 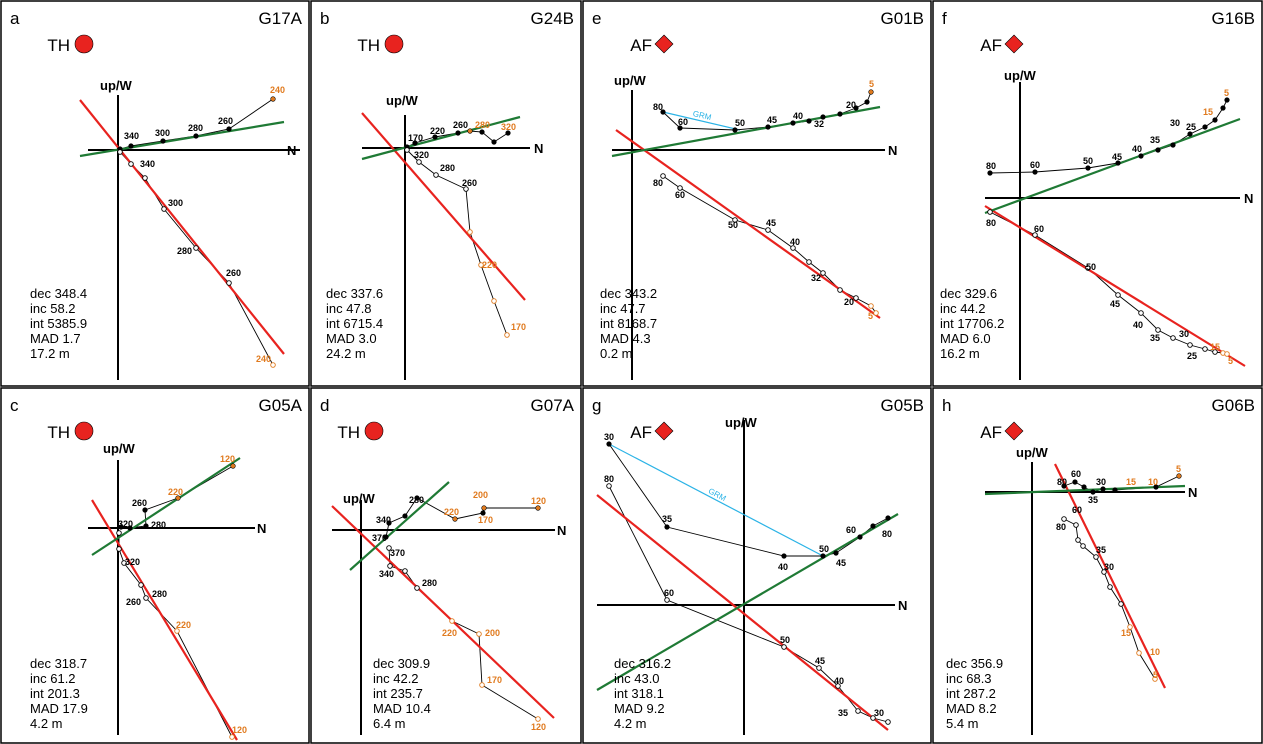 What do you see at coordinates (628, 293) in the screenshot?
I see `stat-line: dec 343.2` at bounding box center [628, 293].